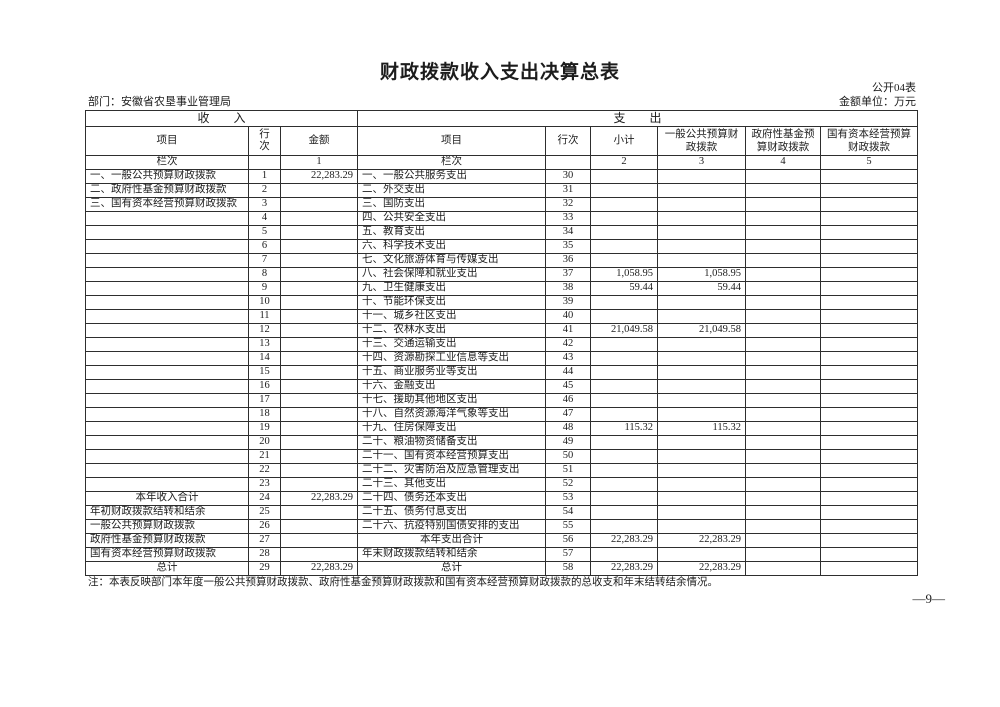  What do you see at coordinates (568, 484) in the screenshot?
I see `expense-line-cell: 52` at bounding box center [568, 484].